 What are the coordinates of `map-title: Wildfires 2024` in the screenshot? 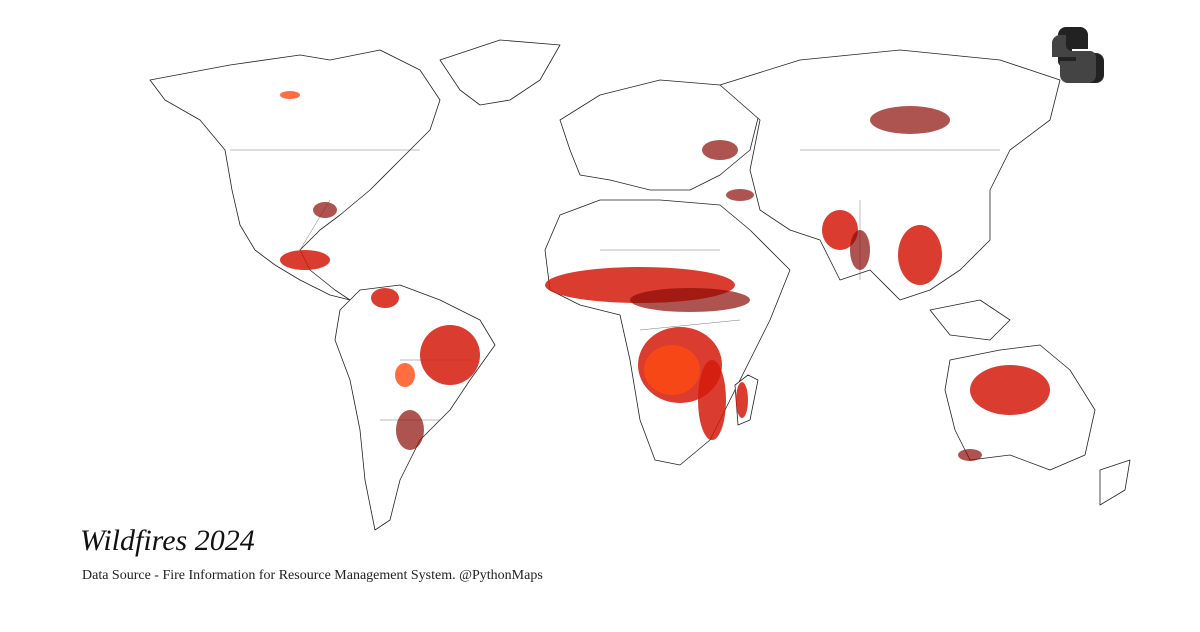 It's located at (167, 540).